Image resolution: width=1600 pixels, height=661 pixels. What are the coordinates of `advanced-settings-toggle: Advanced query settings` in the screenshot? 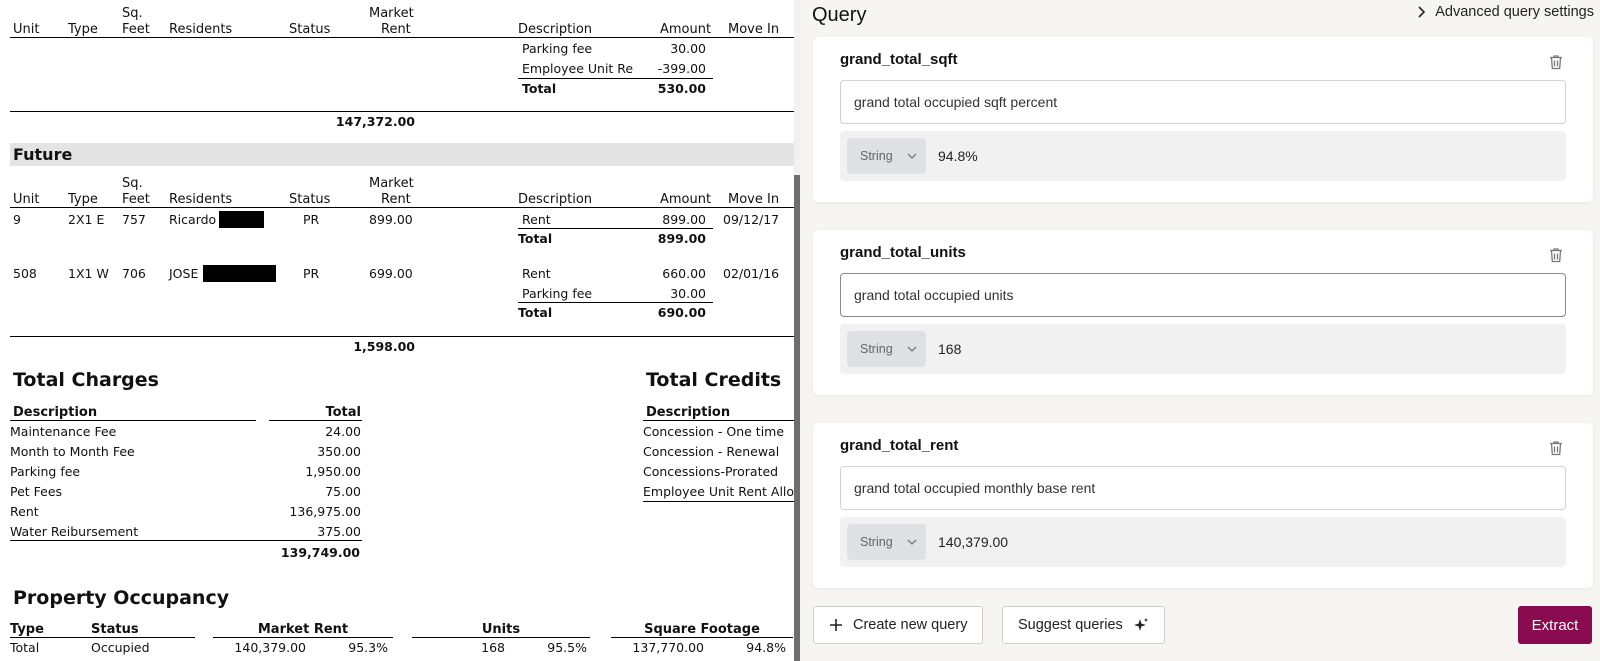 It's located at (1505, 12).